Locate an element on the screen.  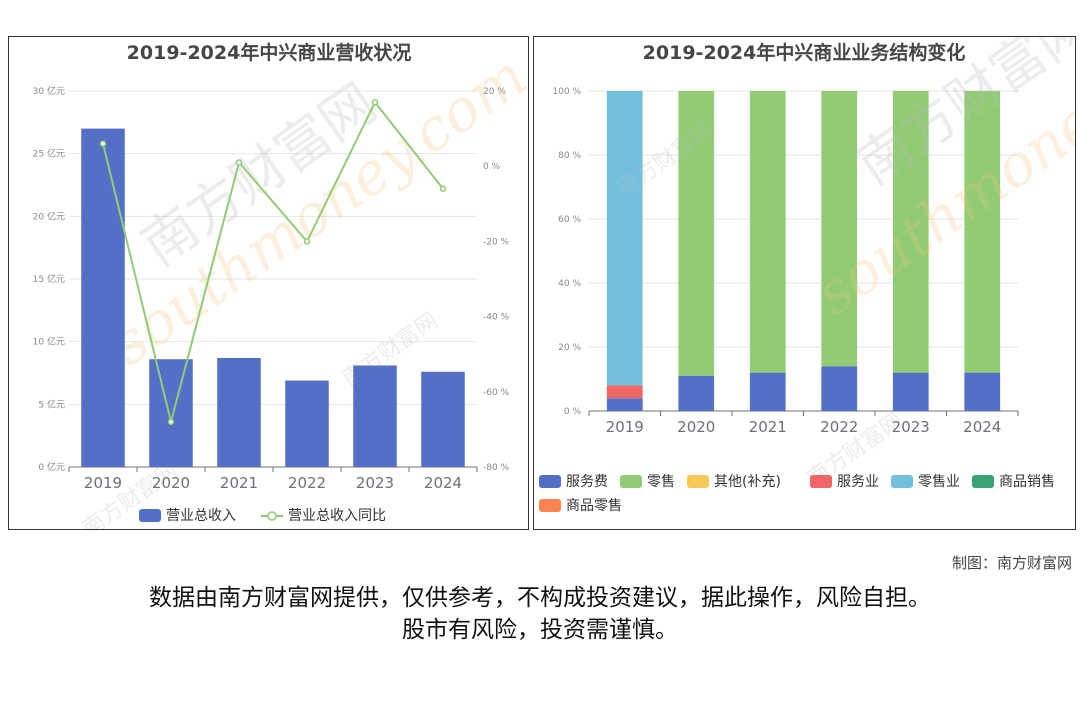
legend-swatch-yoy-dot is located at coordinates (272, 516).